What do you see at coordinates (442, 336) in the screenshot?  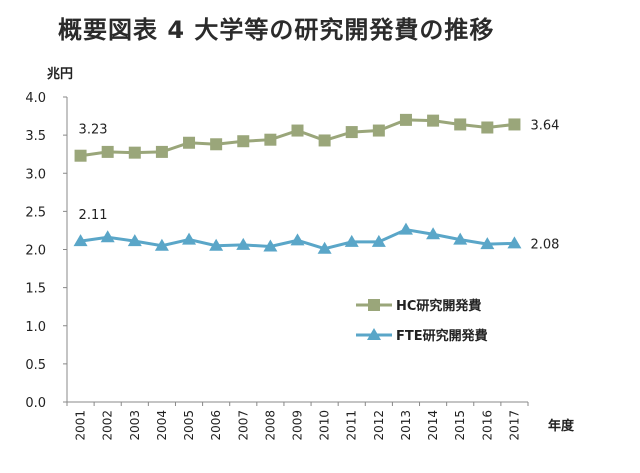 I see `legend-label: FTE研究開発費` at bounding box center [442, 336].